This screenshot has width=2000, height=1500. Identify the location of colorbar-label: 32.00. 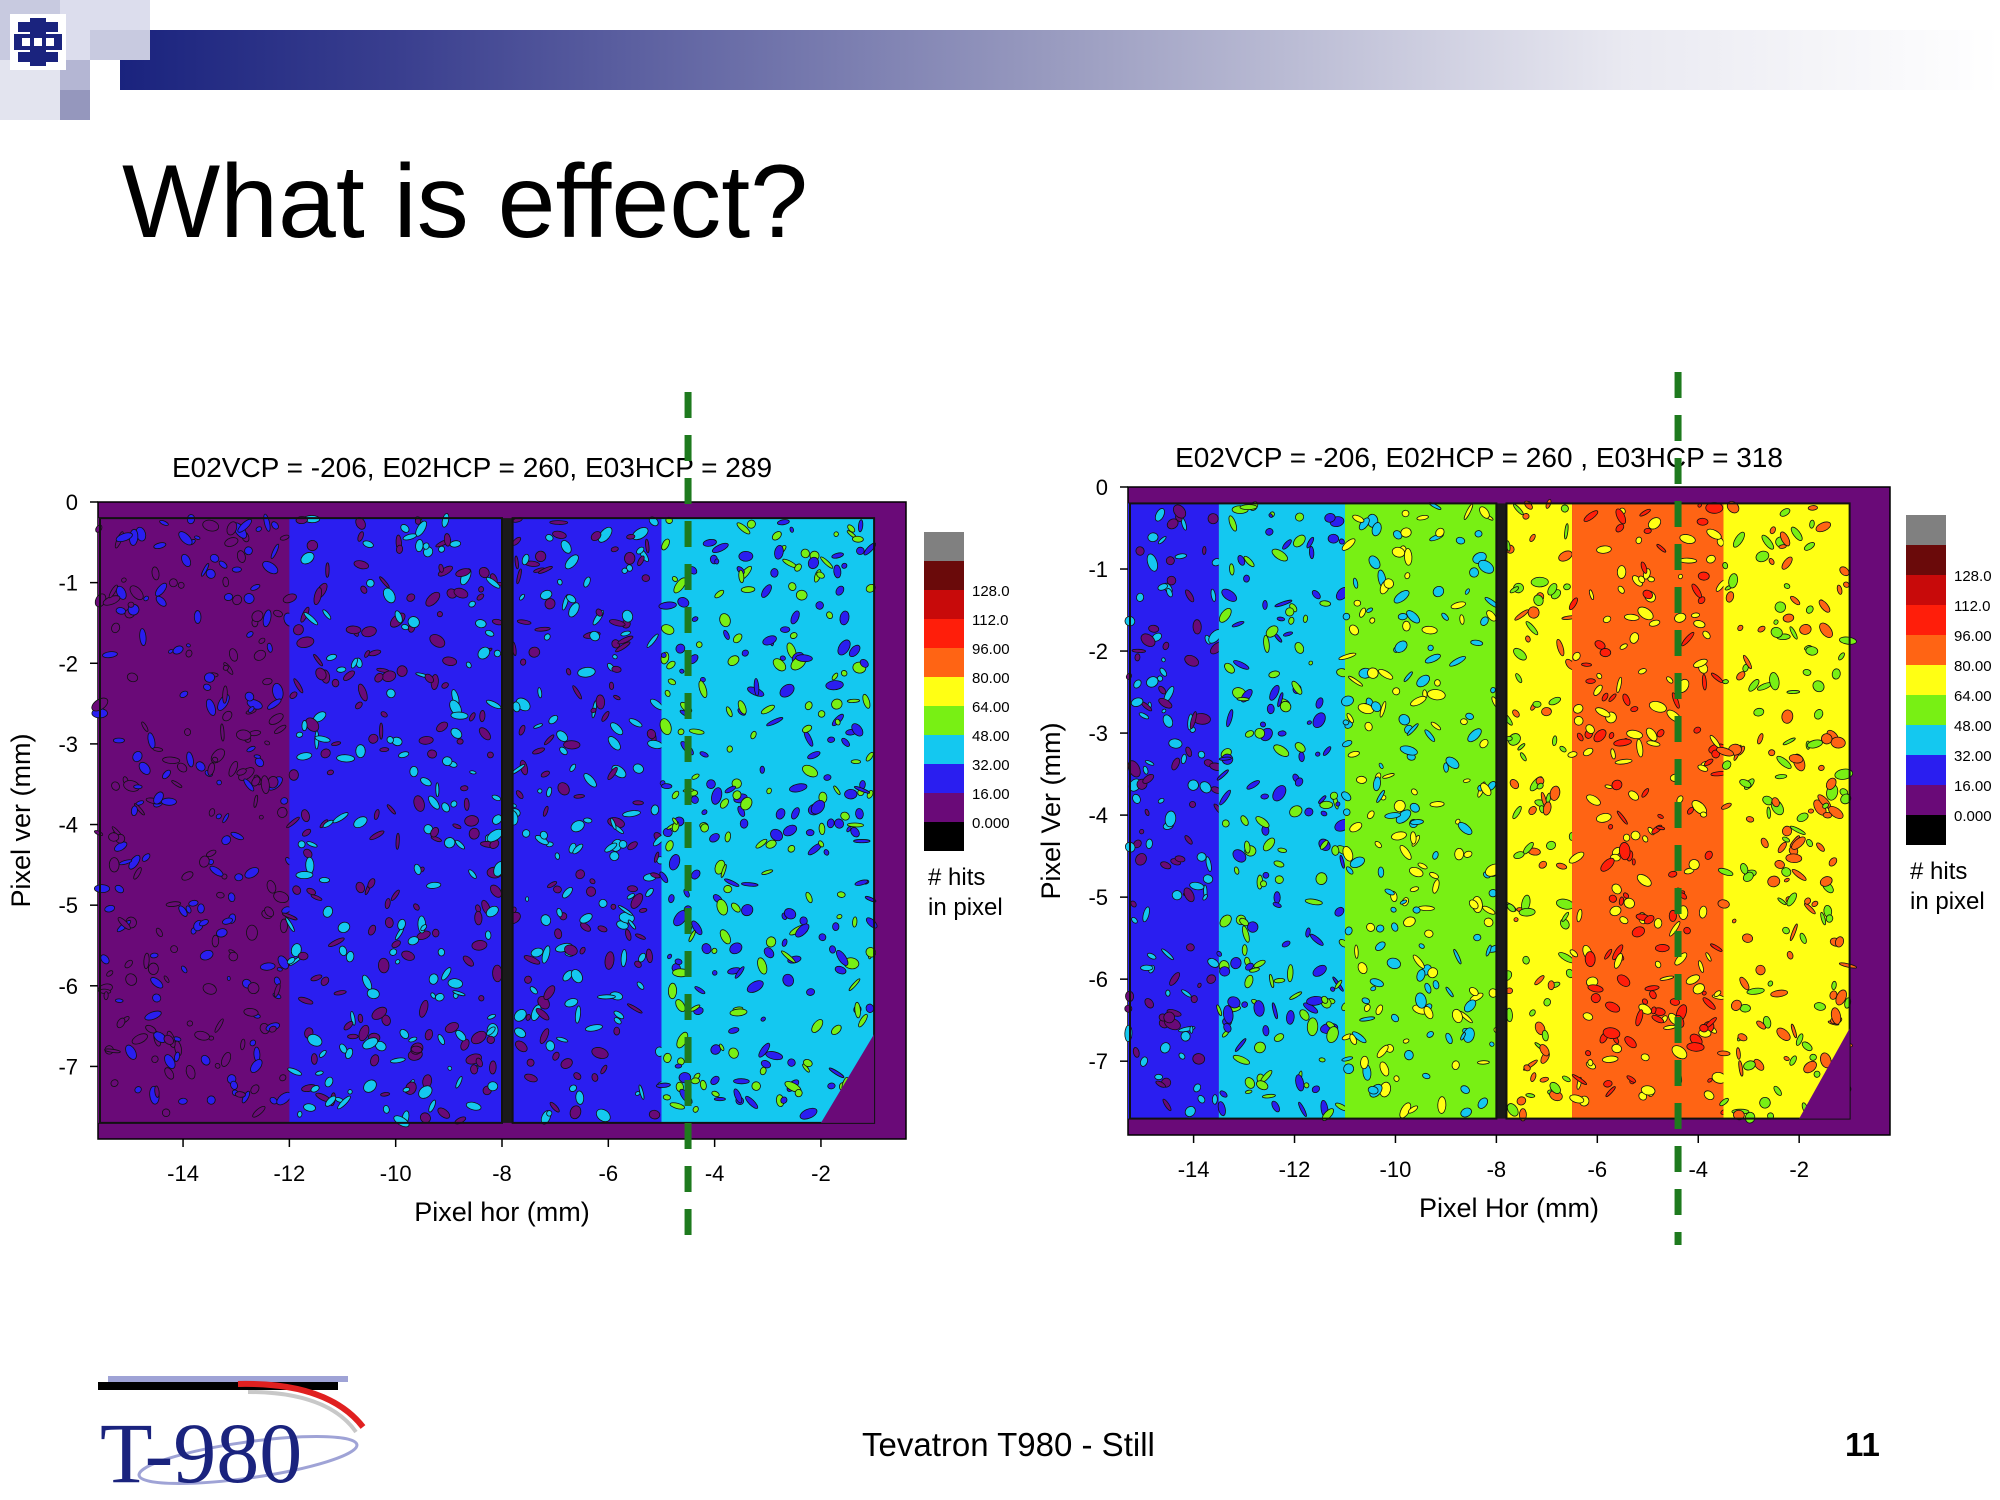
(991, 765).